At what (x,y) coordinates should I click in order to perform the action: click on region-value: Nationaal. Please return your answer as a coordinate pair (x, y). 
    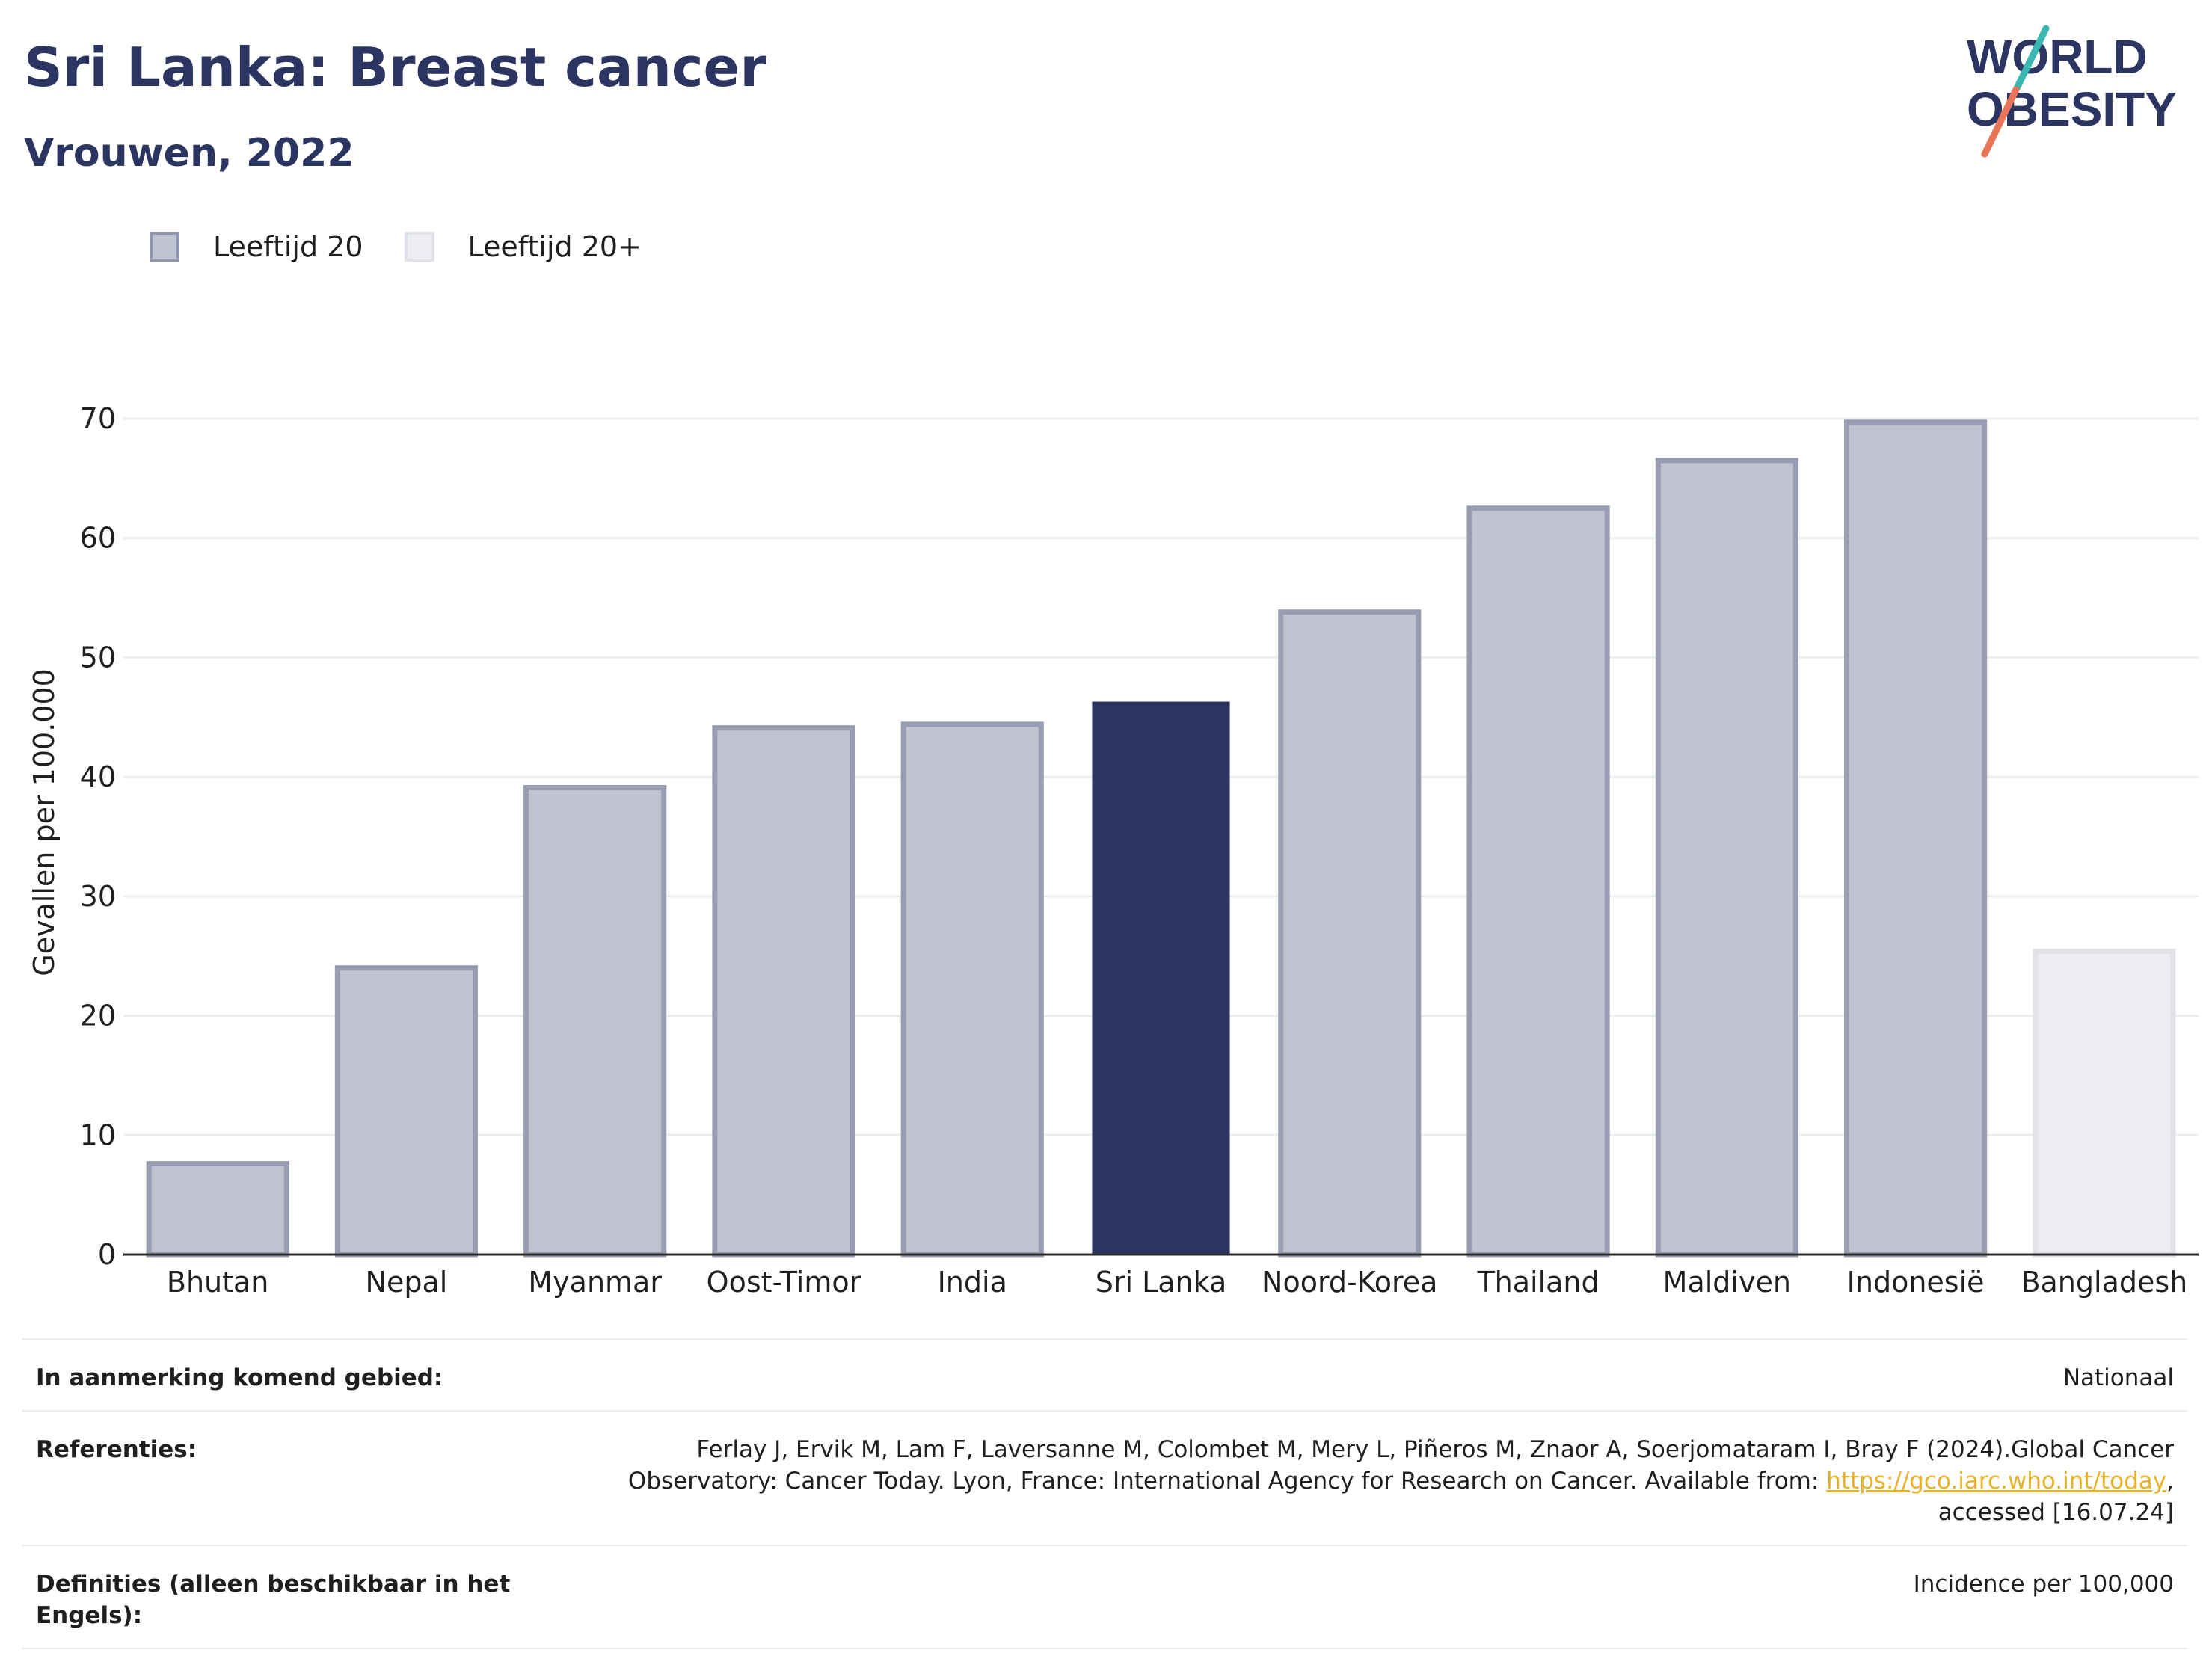
    Looking at the image, I should click on (2118, 1377).